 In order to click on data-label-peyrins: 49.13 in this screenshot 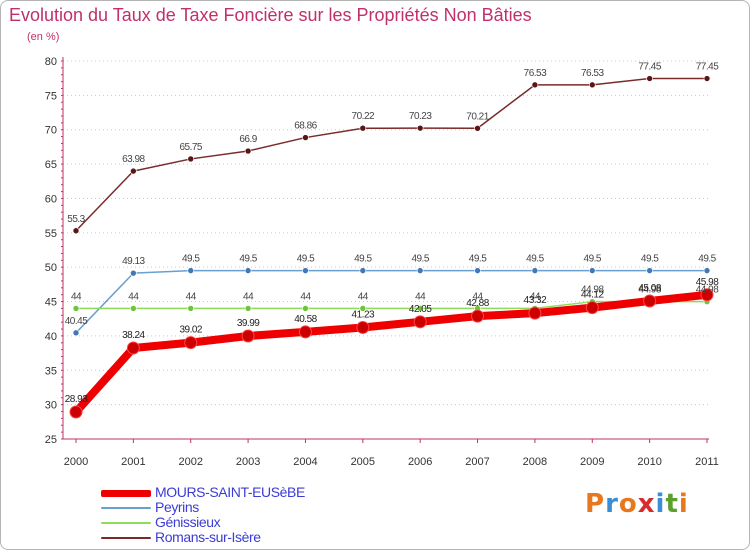, I will do `click(133, 261)`.